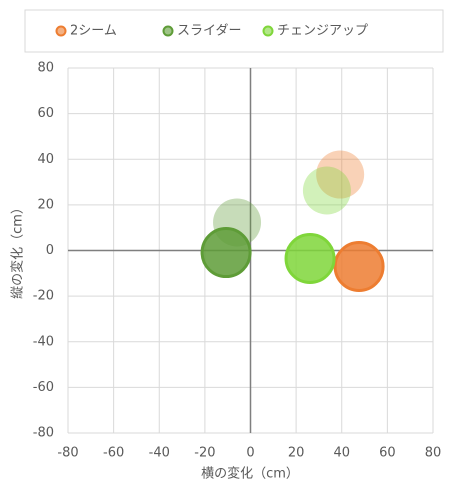 The width and height of the screenshot is (457, 501). What do you see at coordinates (322, 31) in the screenshot?
I see `legend-label: チェンジアップ` at bounding box center [322, 31].